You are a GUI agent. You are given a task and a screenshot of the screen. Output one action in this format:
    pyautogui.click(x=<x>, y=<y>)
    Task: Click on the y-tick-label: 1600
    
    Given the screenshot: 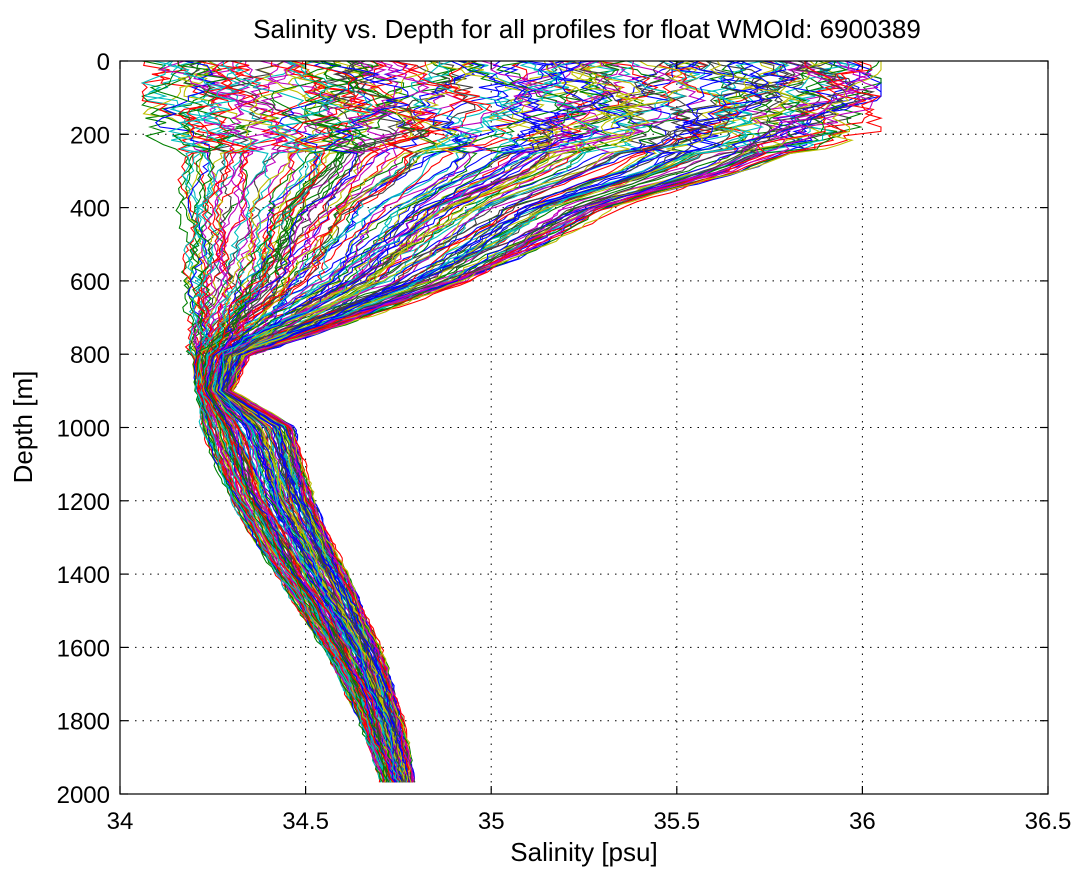 What is the action you would take?
    pyautogui.click(x=83, y=648)
    